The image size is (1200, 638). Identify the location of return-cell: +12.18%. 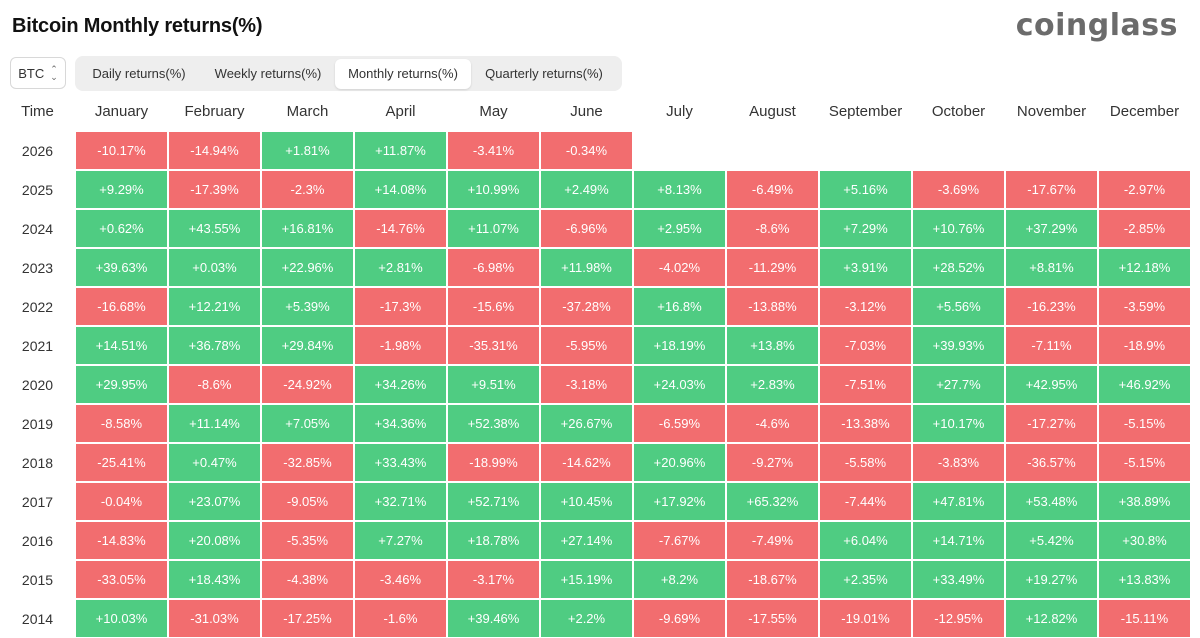
(1144, 267).